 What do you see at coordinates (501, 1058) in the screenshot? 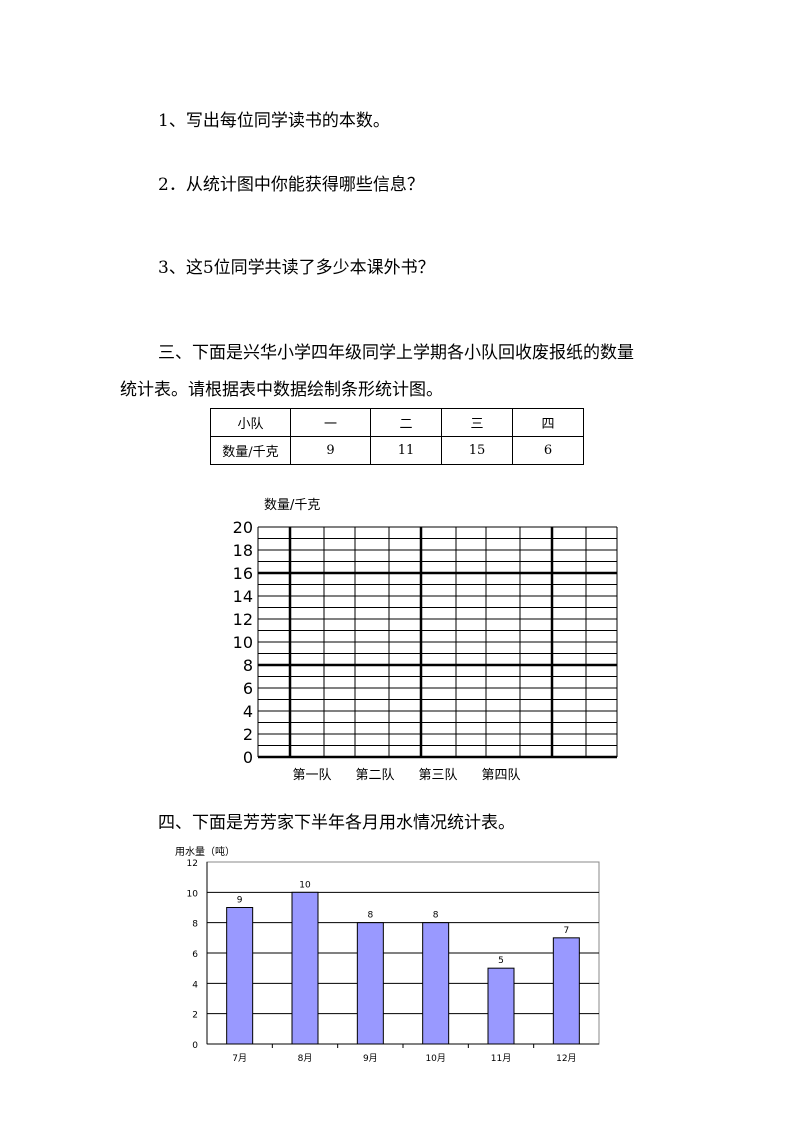
I see `x-tick-label: 11月` at bounding box center [501, 1058].